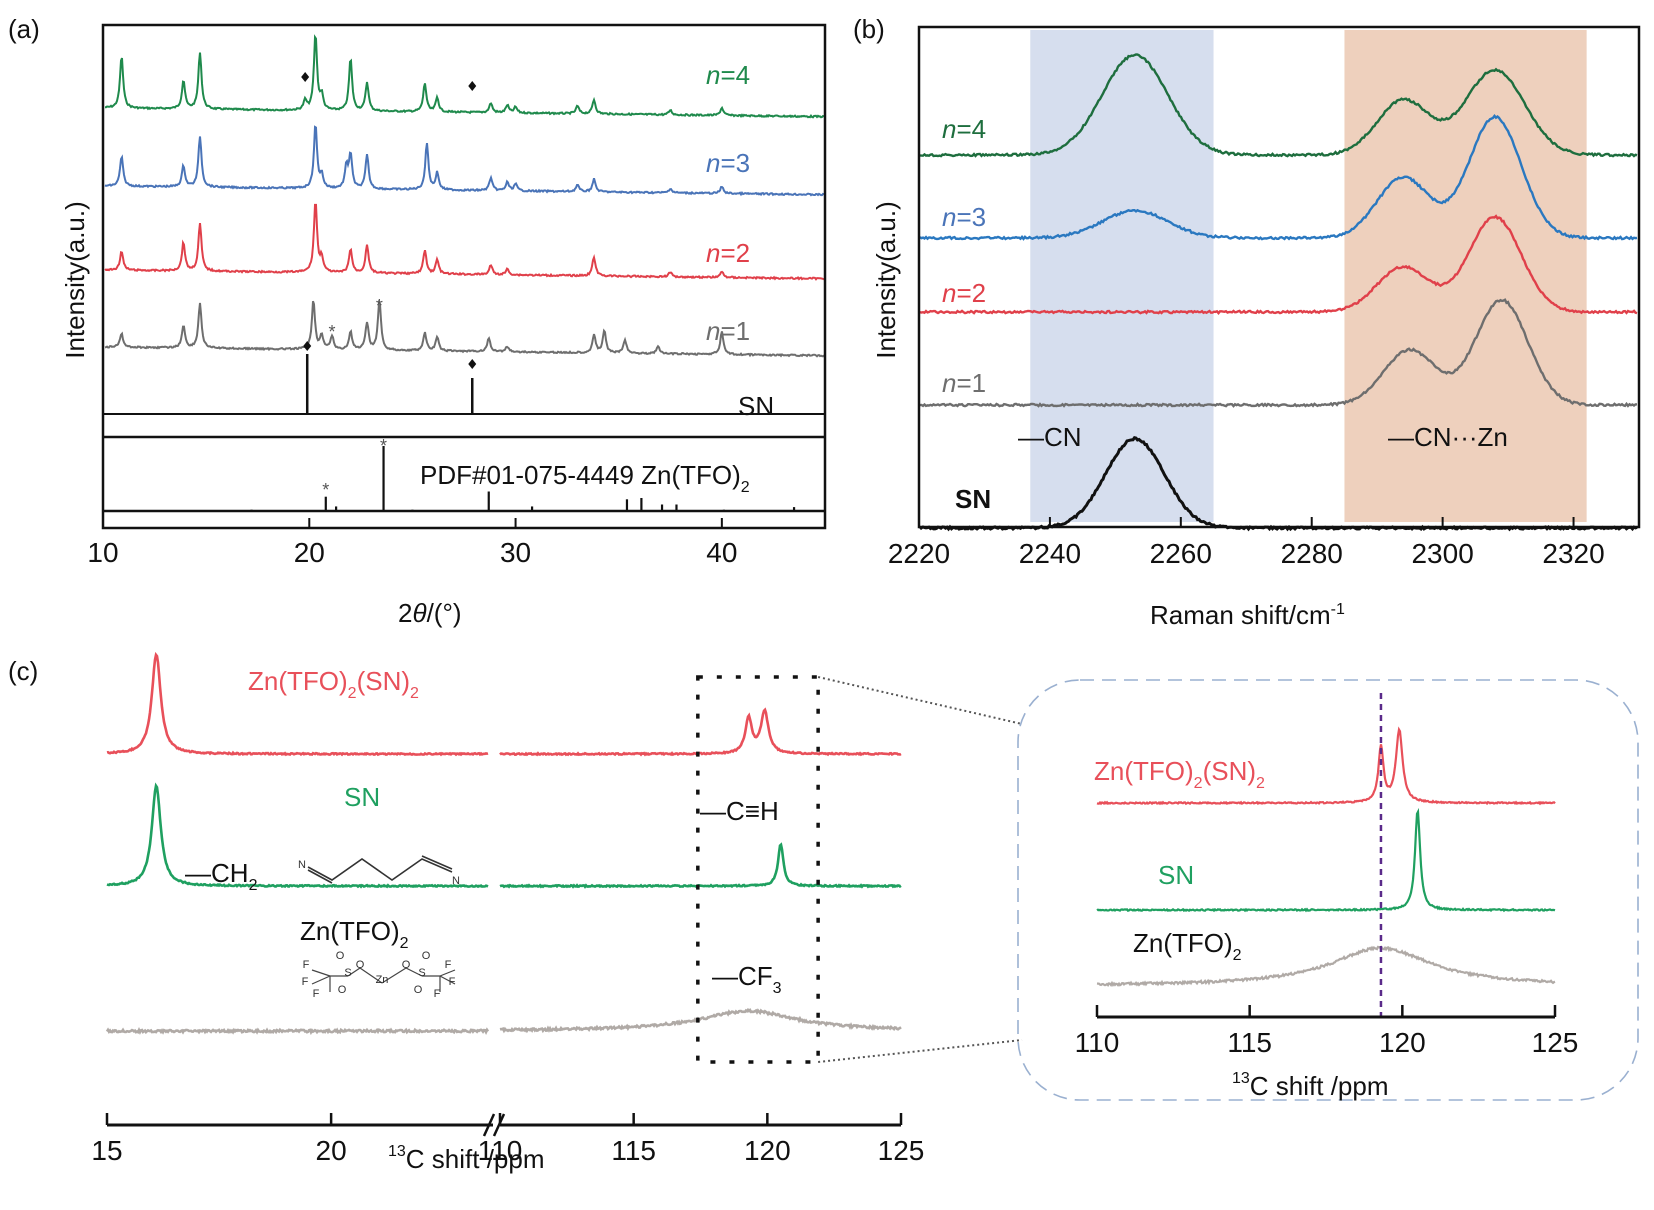 This screenshot has width=1654, height=1210. I want to click on xtick-label-c: 125, so click(901, 1150).